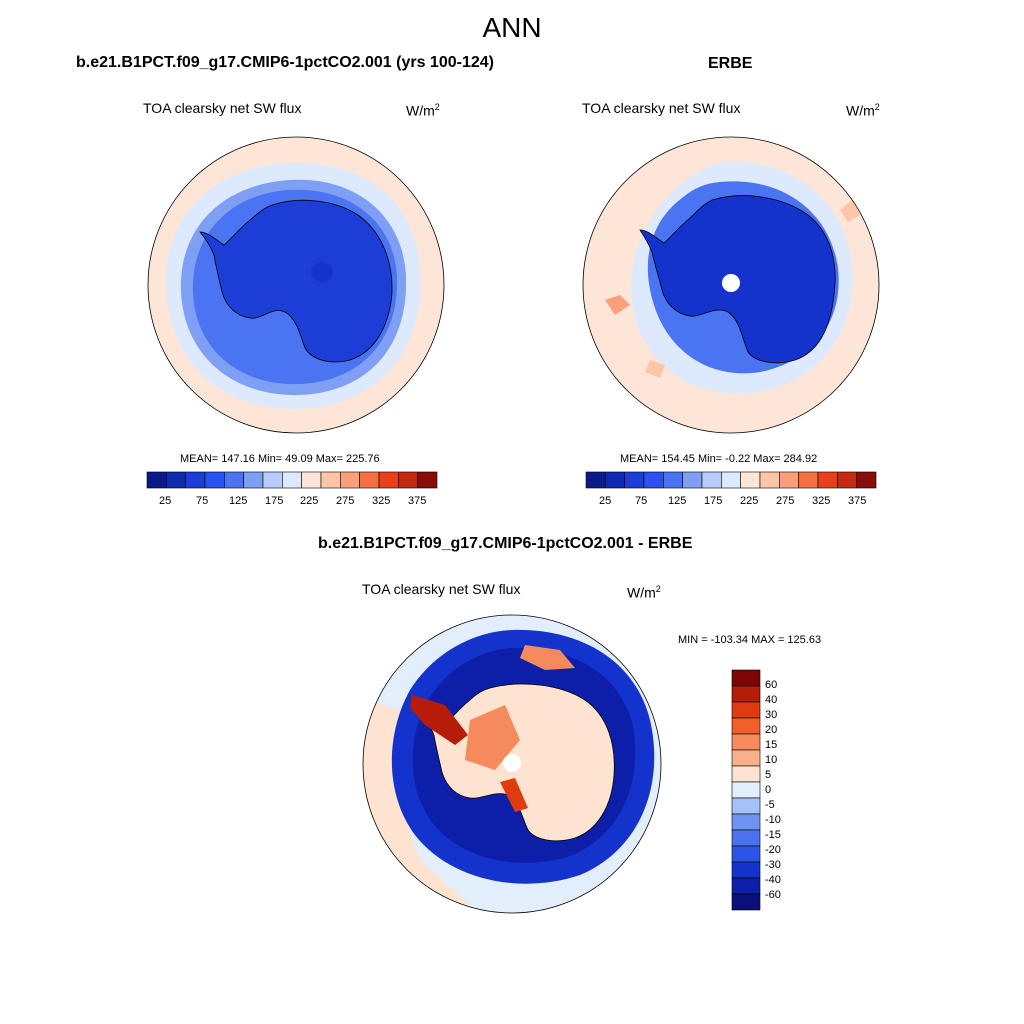  Describe the element at coordinates (771, 700) in the screenshot. I see `cb3-label: 40` at that location.